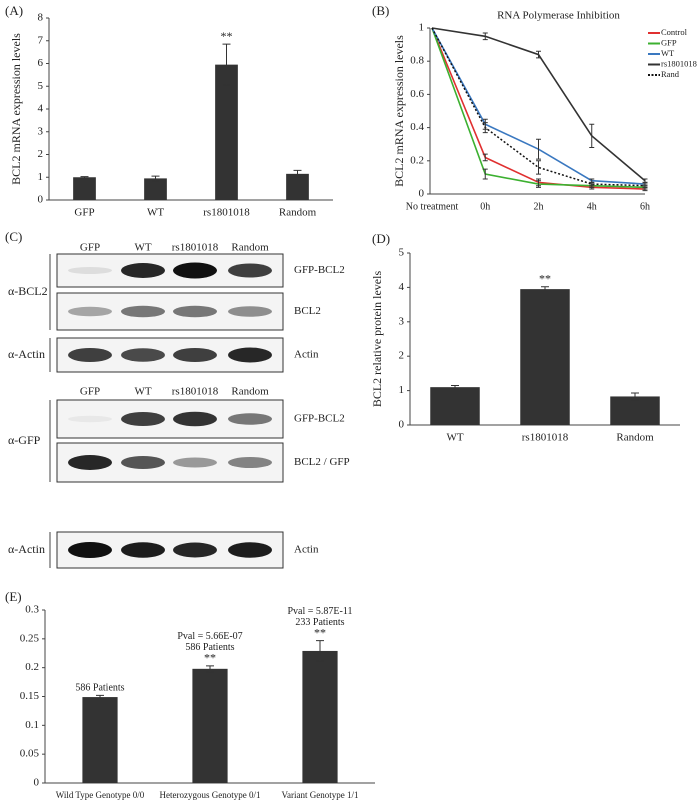  What do you see at coordinates (250, 392) in the screenshot?
I see `lane-label: Random` at bounding box center [250, 392].